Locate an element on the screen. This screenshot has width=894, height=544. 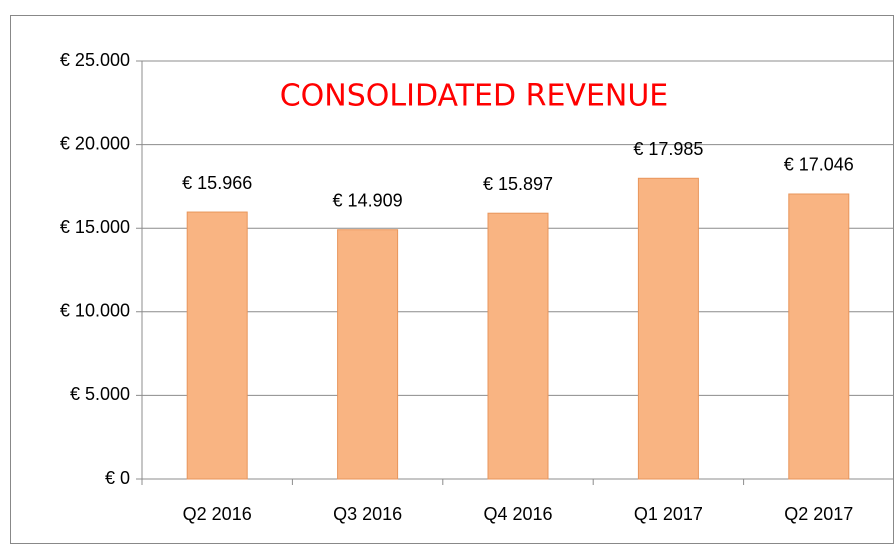
y-tick-label: € 0 is located at coordinates (117, 478).